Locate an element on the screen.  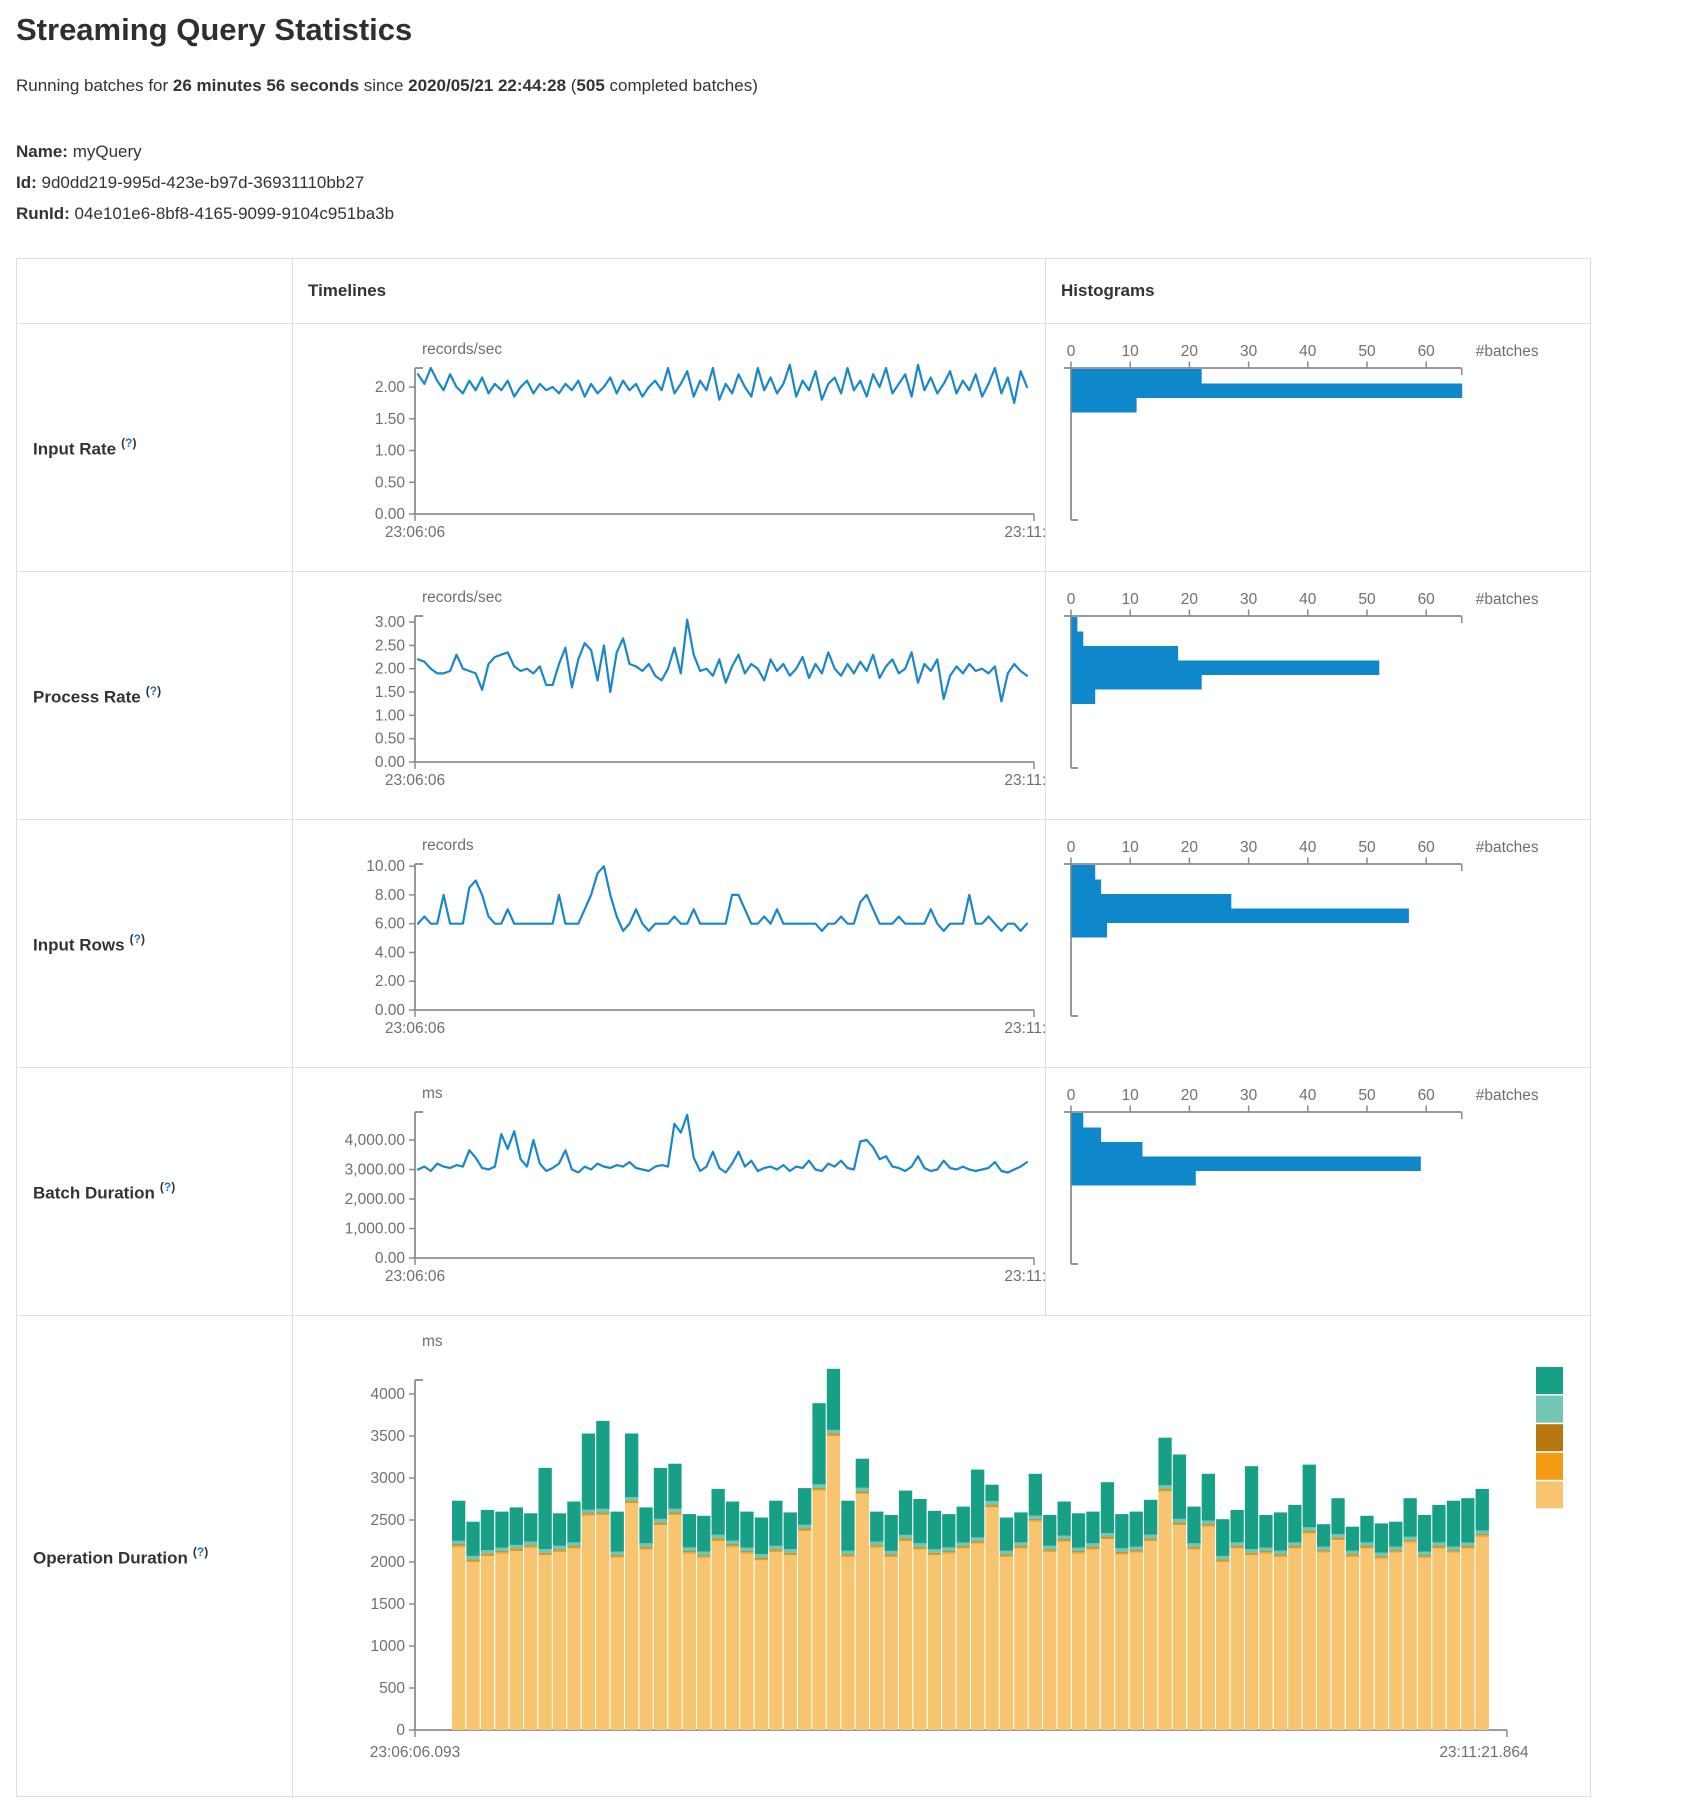
row-header-cell-process-rate: Process Rate (?) is located at coordinates (155, 696).